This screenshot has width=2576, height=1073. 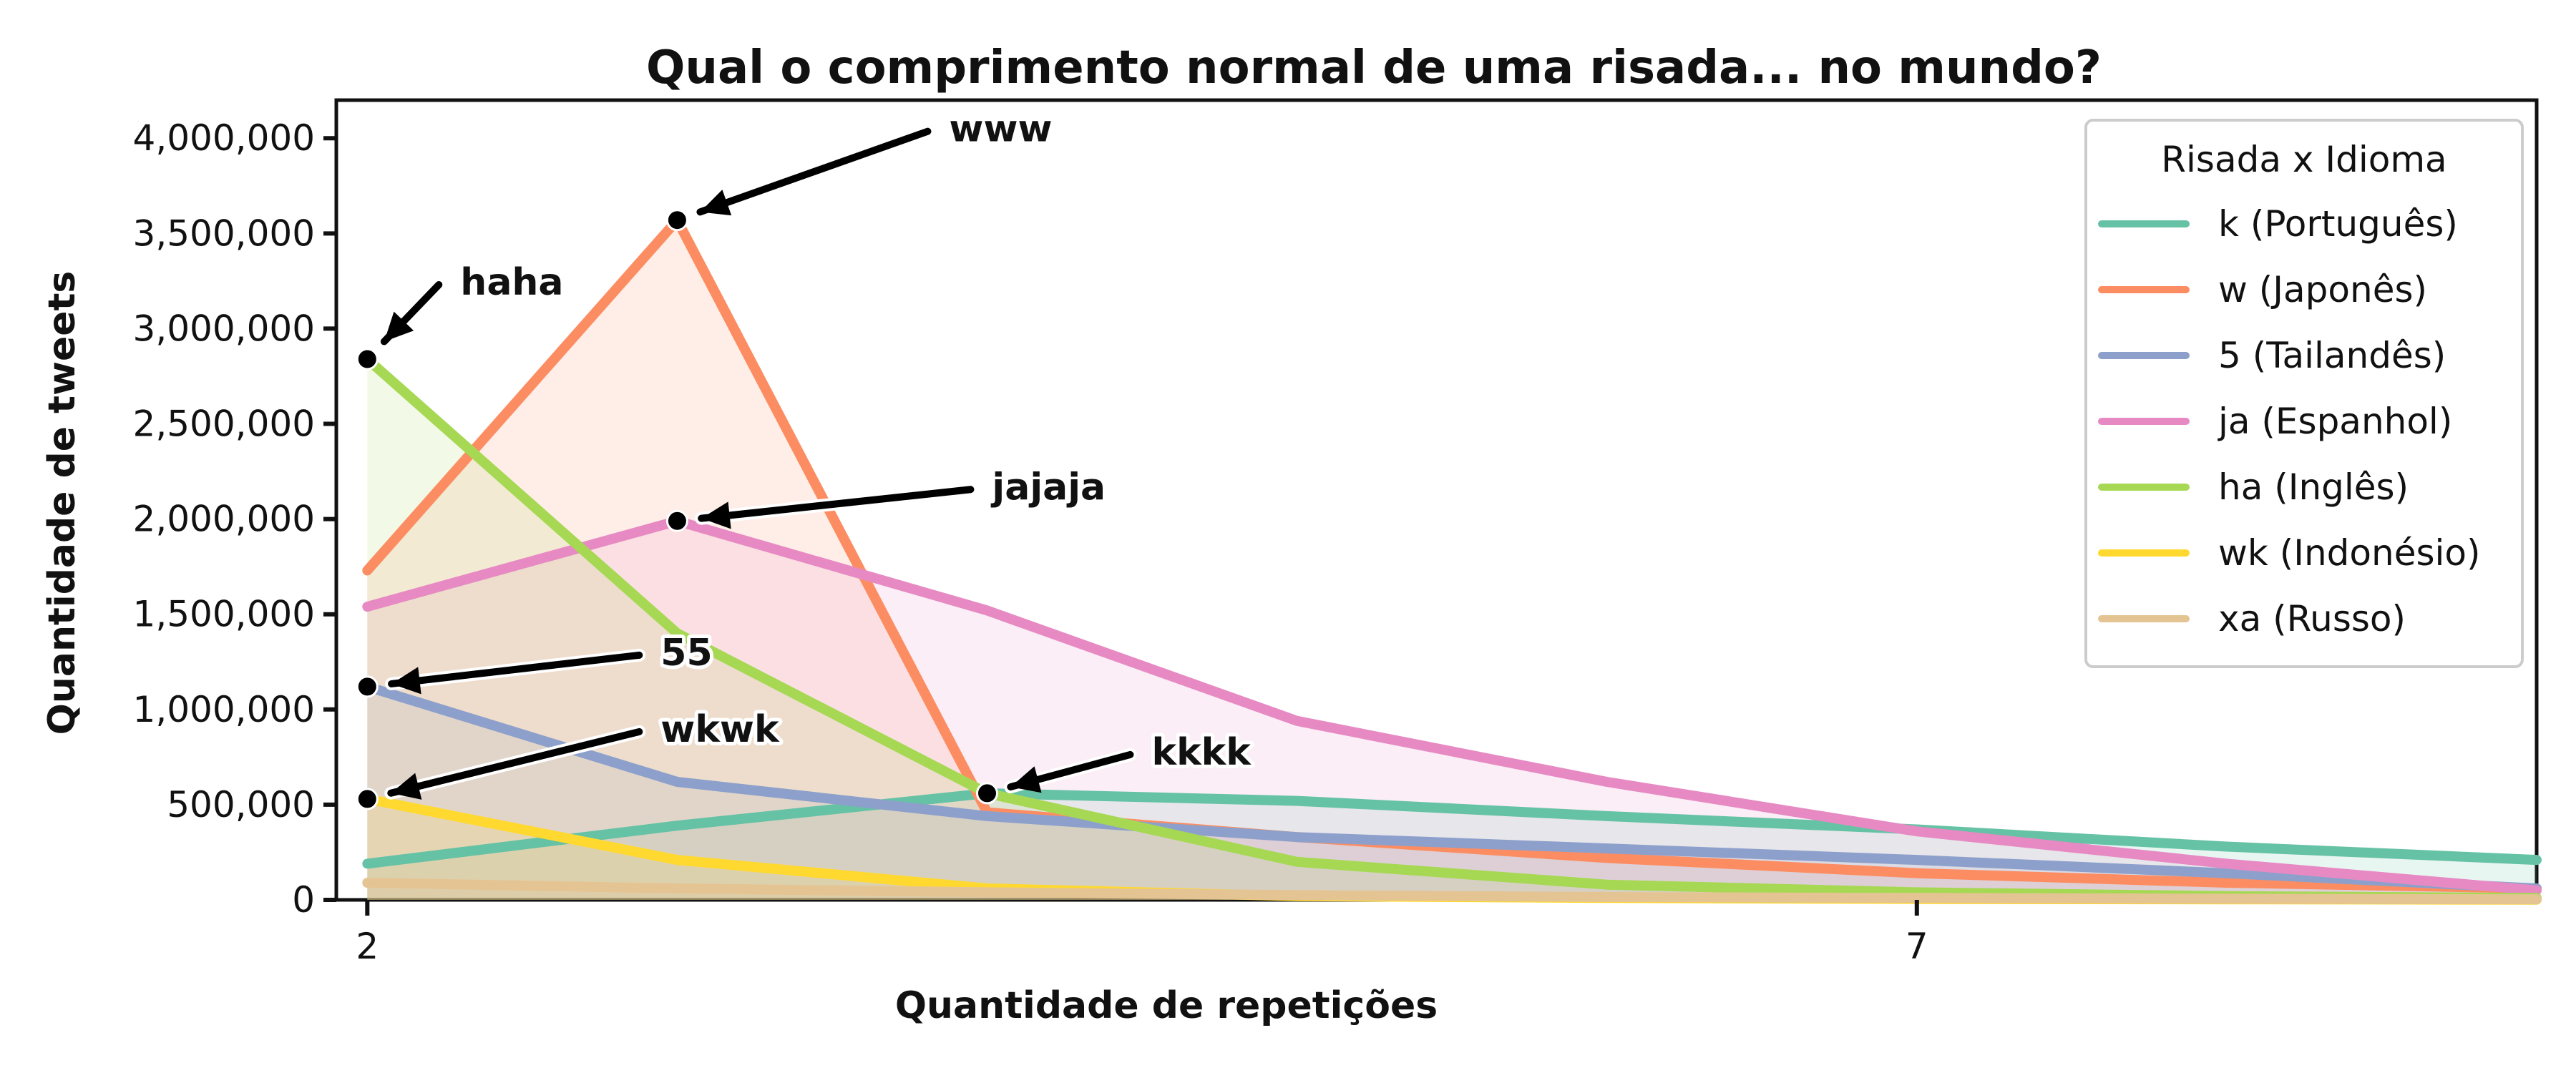 What do you see at coordinates (303, 900) in the screenshot?
I see `y-tick-label-0: 0` at bounding box center [303, 900].